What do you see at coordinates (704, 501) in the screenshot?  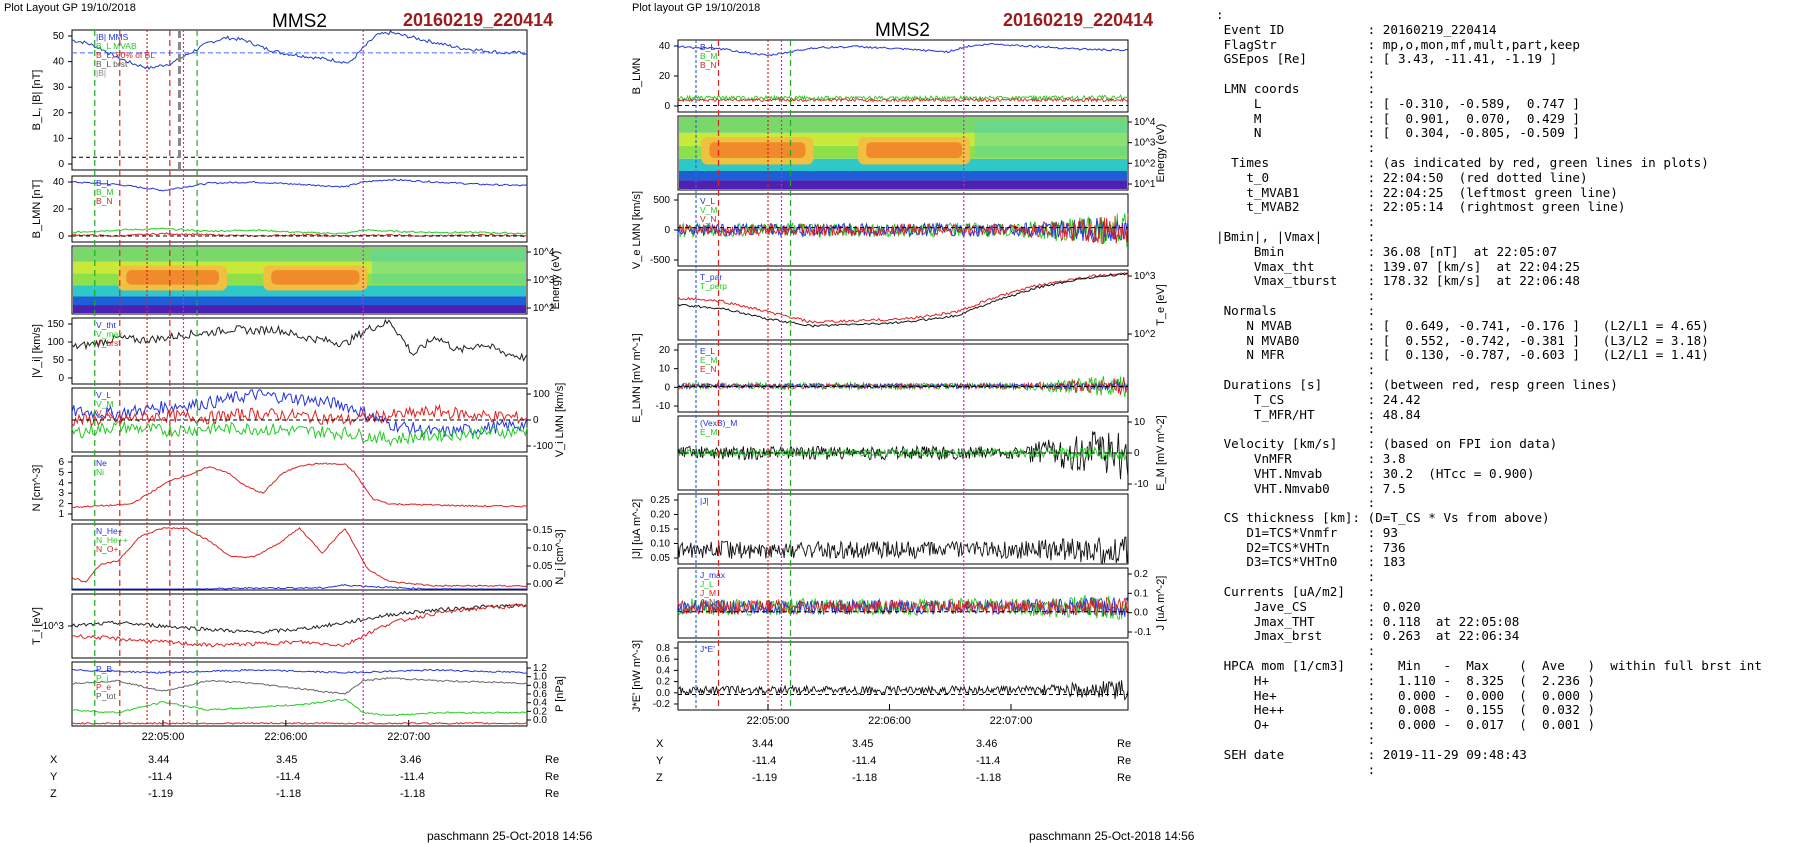 I see `legend-entry: |J|` at bounding box center [704, 501].